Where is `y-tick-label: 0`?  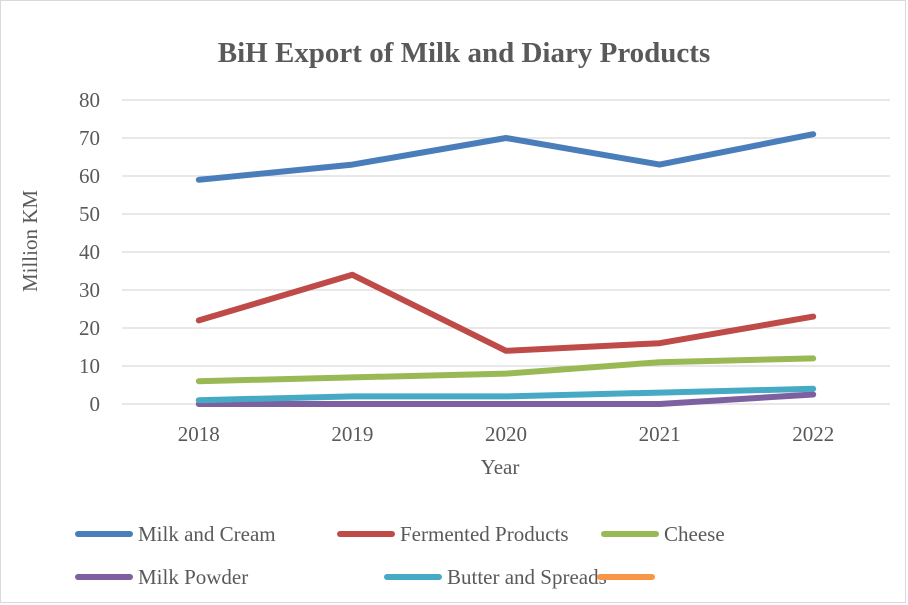 y-tick-label: 0 is located at coordinates (95, 404).